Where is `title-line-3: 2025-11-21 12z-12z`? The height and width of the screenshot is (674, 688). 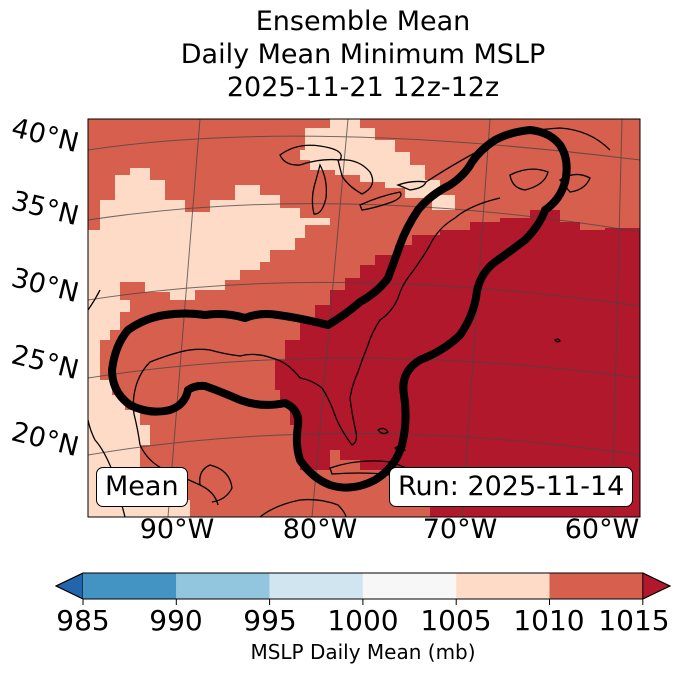
title-line-3: 2025-11-21 12z-12z is located at coordinates (363, 87).